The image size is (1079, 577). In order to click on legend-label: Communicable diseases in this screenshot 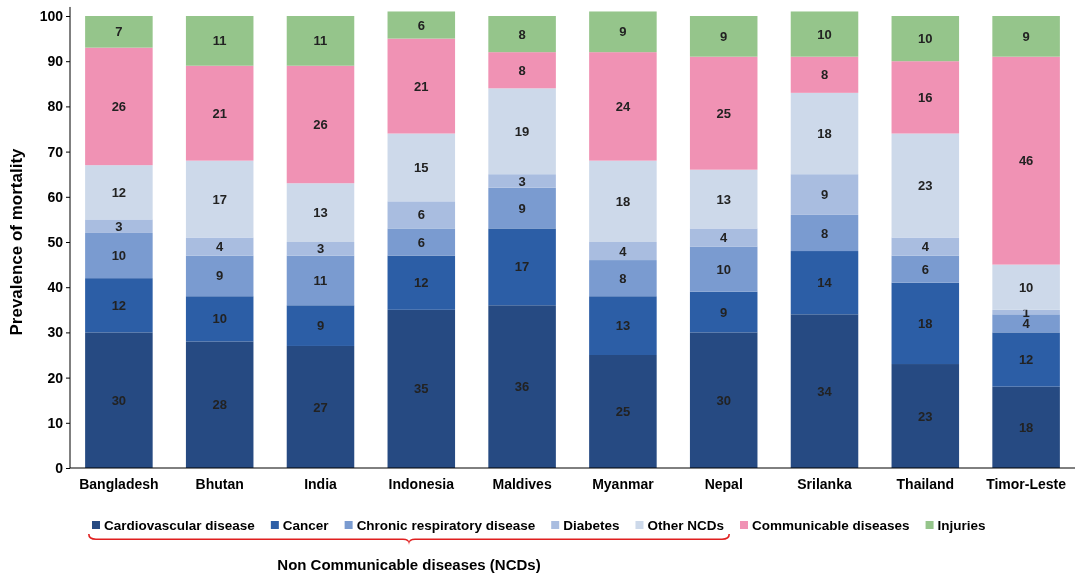, I will do `click(831, 525)`.